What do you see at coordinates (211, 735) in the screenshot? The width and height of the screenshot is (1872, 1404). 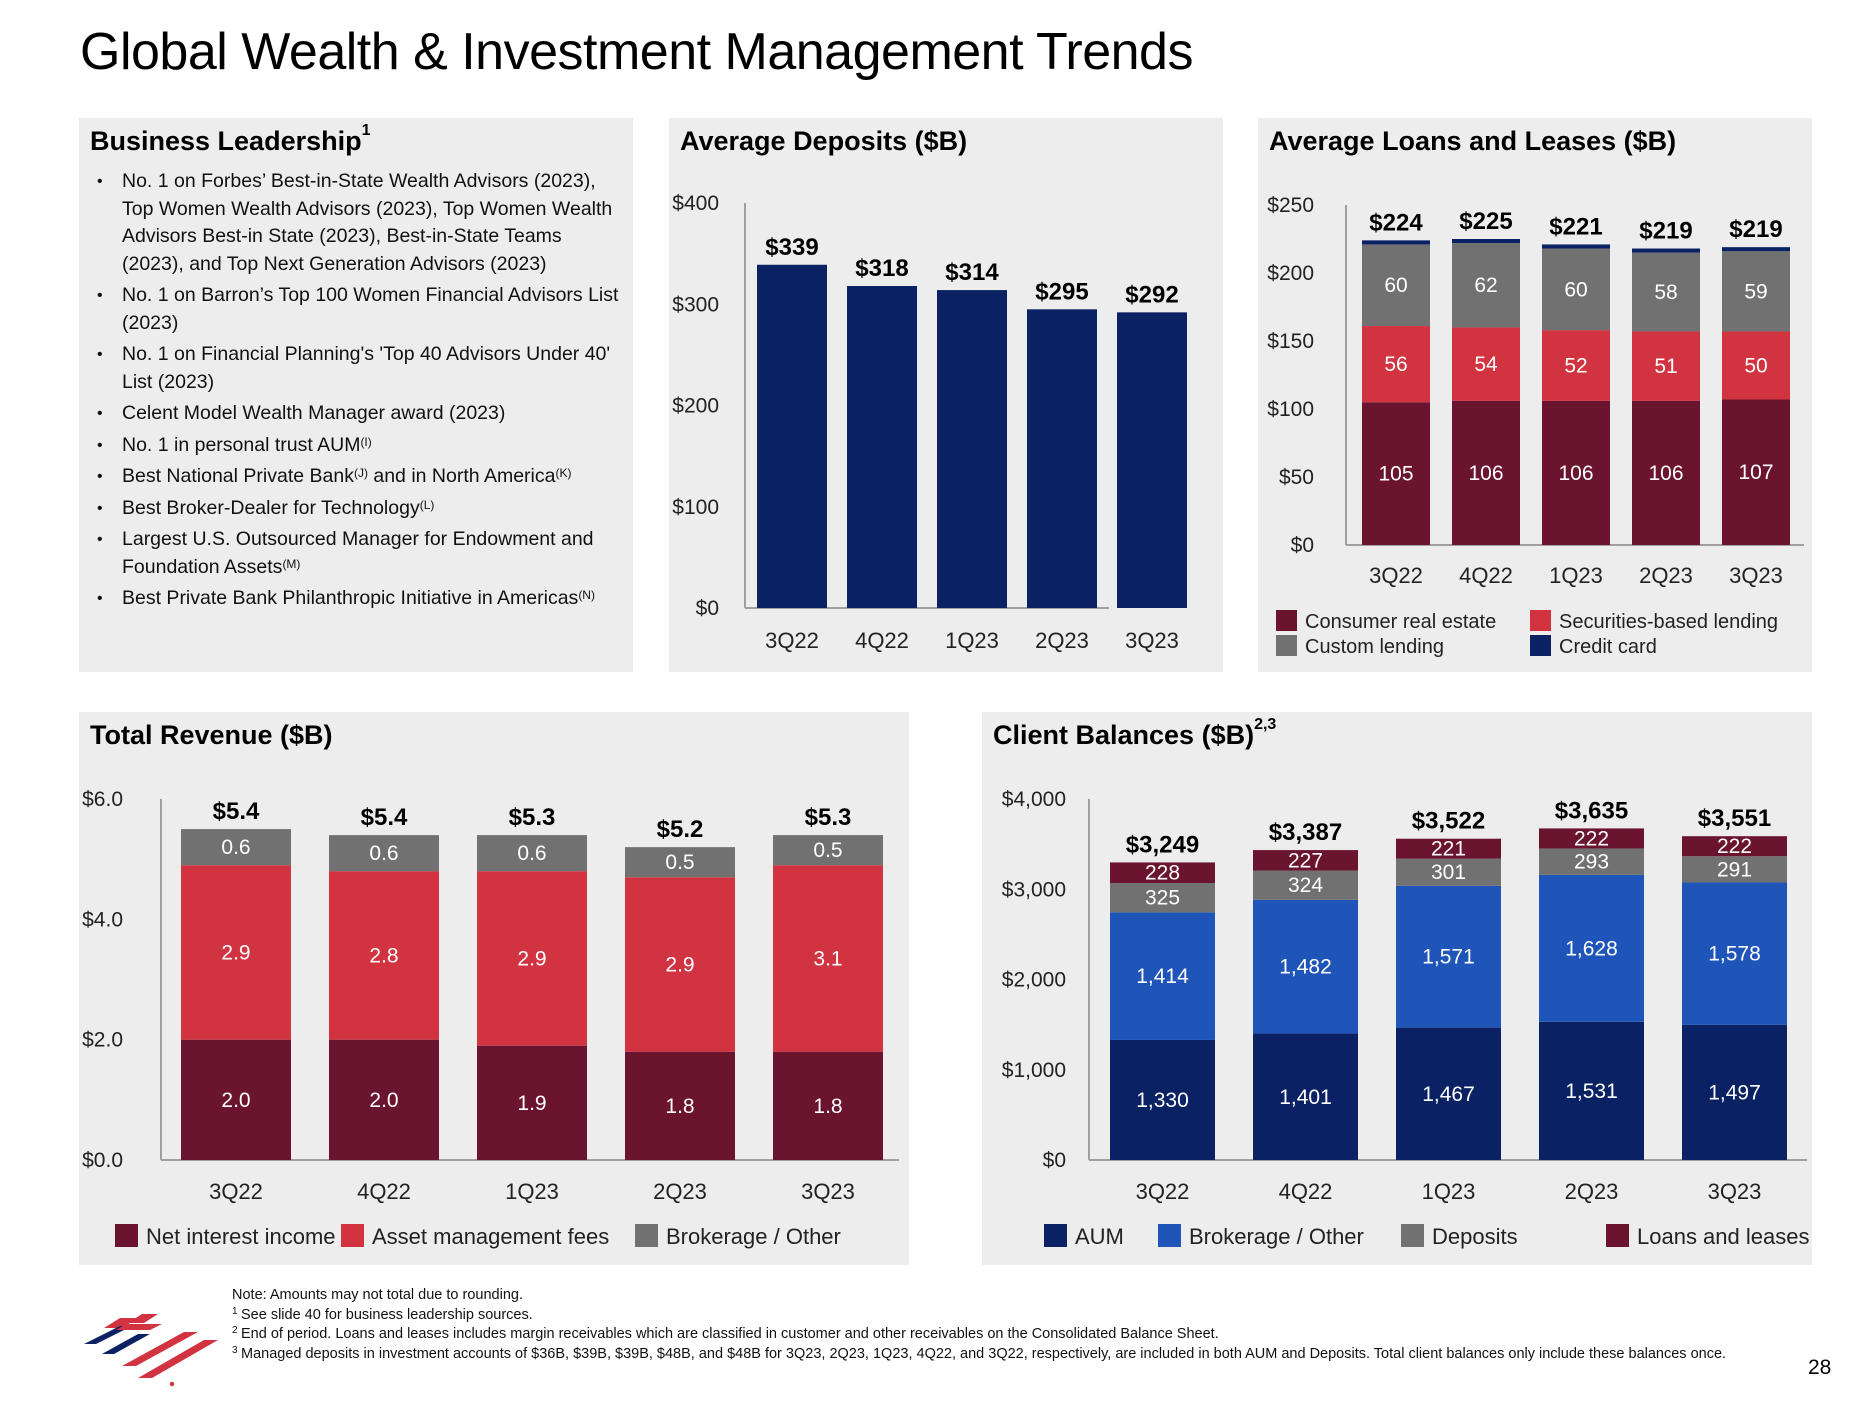 I see `total-revenue-title: Total Revenue ($B)` at bounding box center [211, 735].